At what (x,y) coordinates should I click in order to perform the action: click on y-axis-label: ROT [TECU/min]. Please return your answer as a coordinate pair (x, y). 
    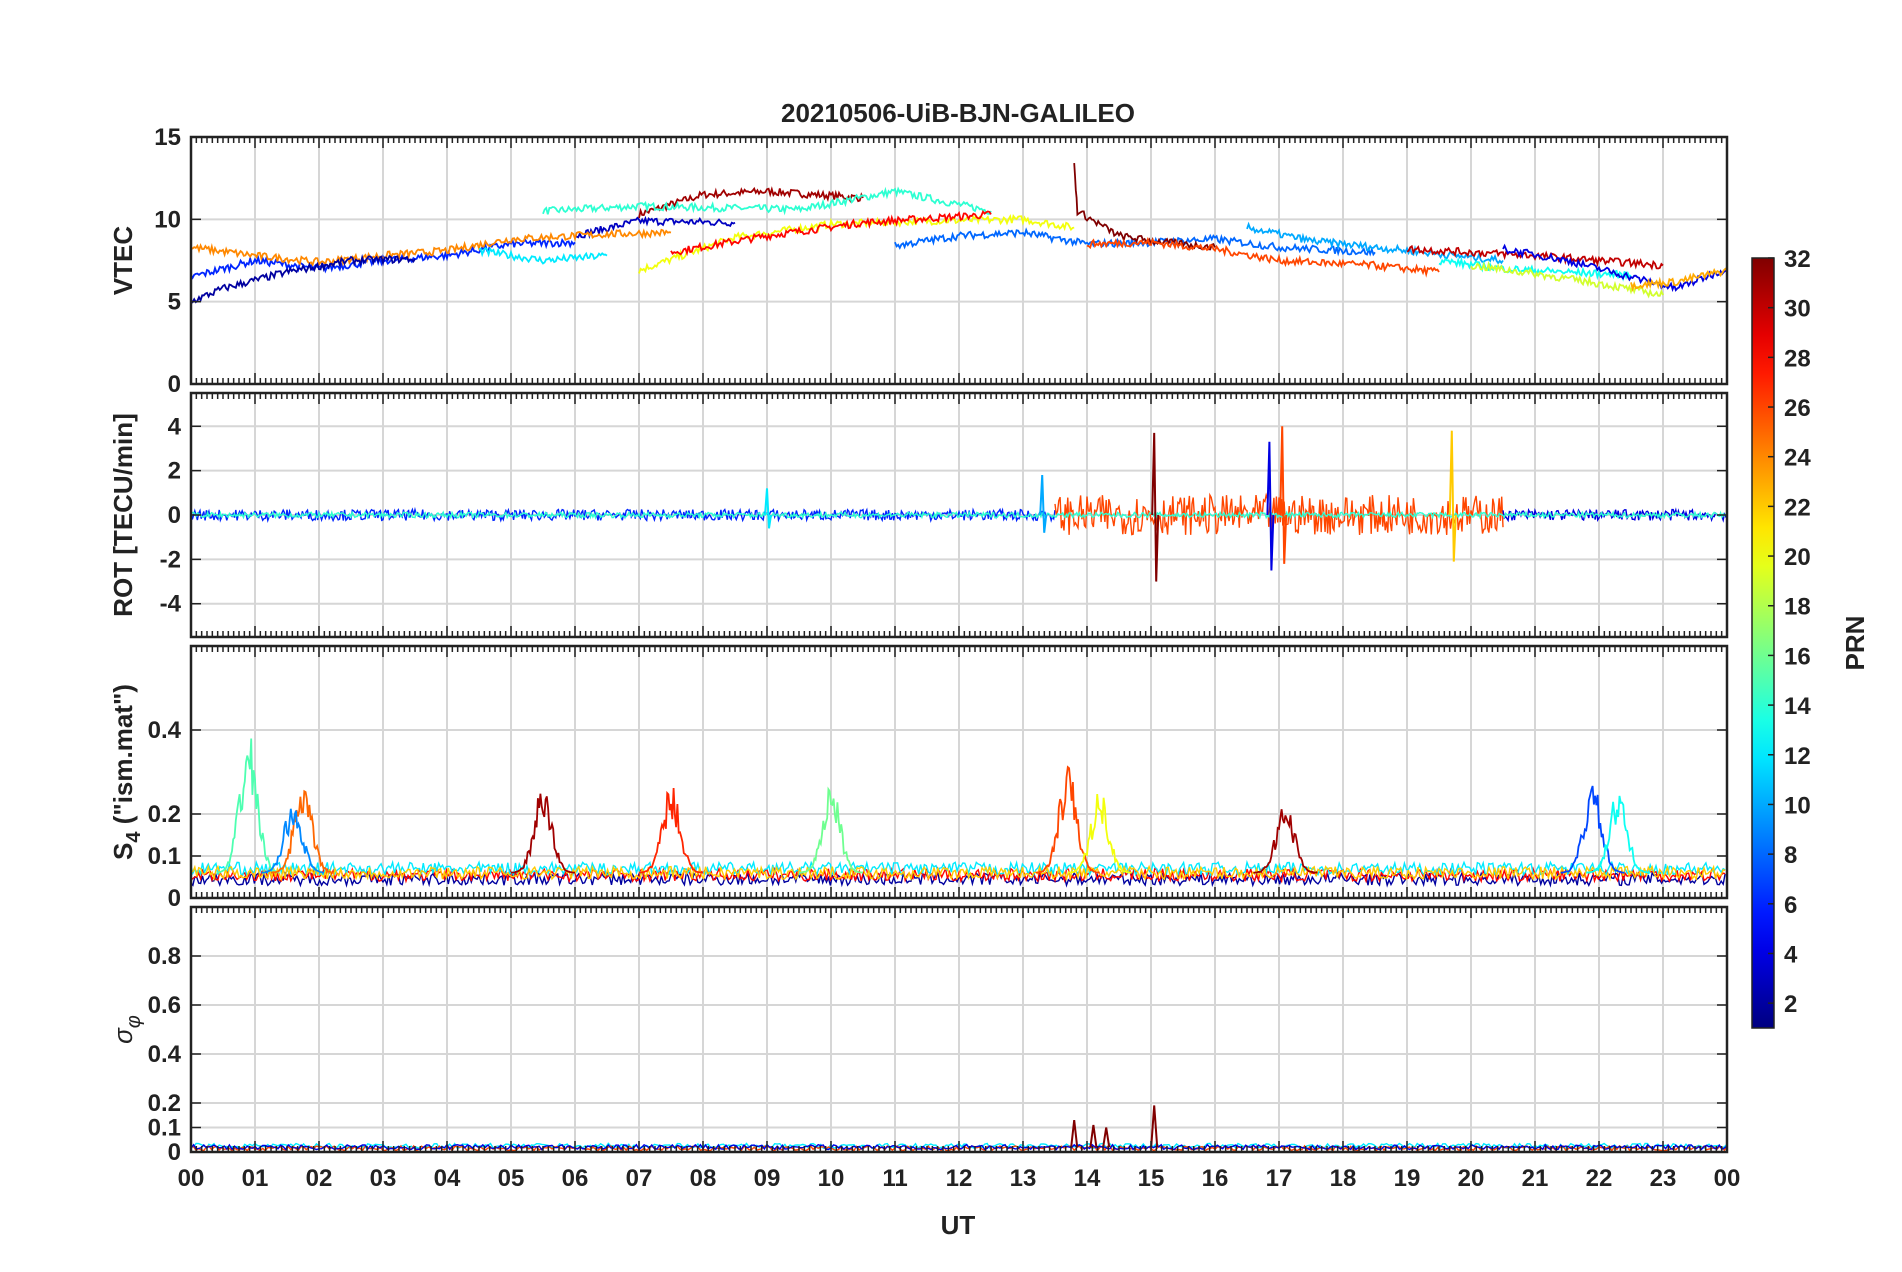
    Looking at the image, I should click on (123, 515).